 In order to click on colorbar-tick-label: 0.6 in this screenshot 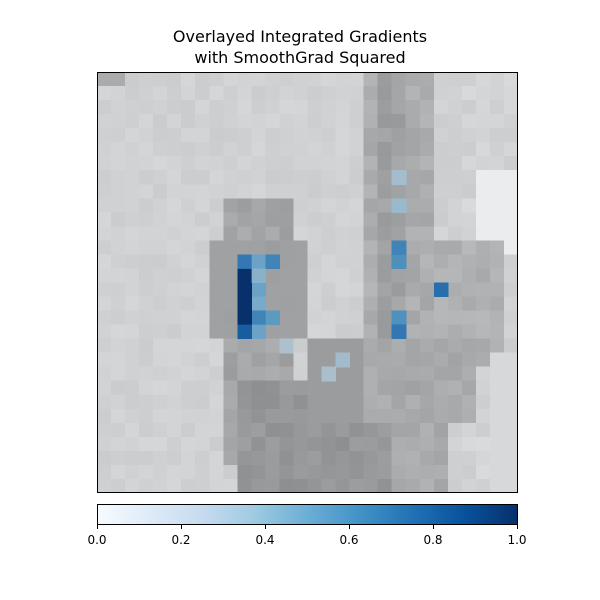, I will do `click(349, 540)`.